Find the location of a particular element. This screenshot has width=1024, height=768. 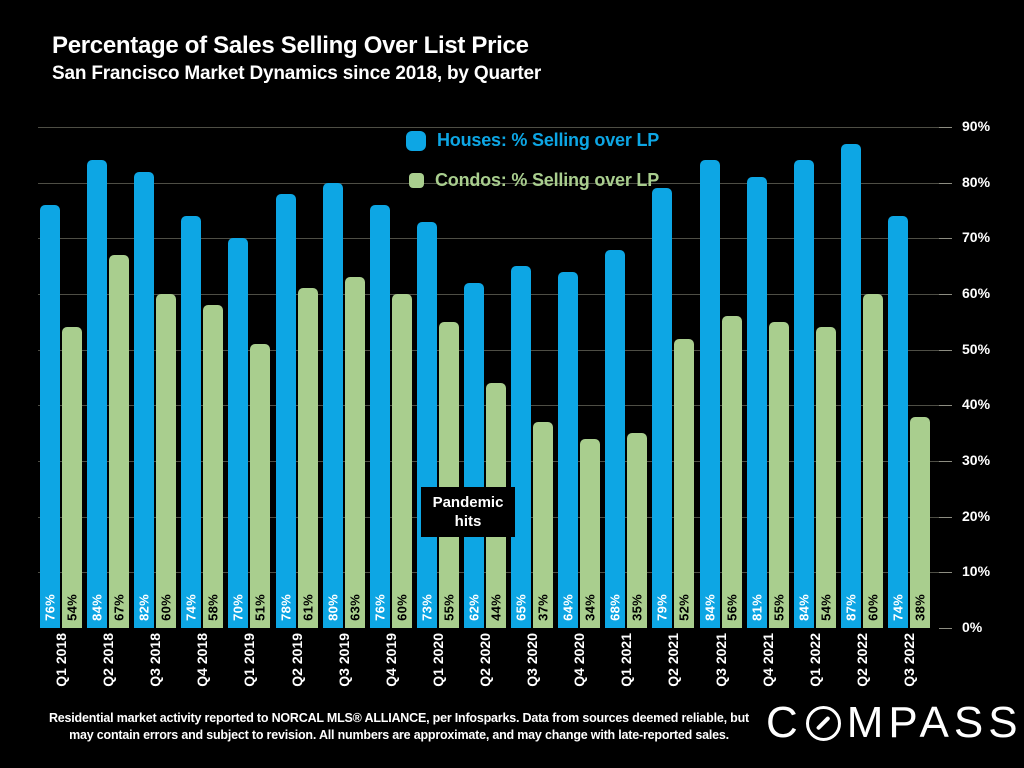

x-axis-label: Q3 2019 is located at coordinates (343, 660).